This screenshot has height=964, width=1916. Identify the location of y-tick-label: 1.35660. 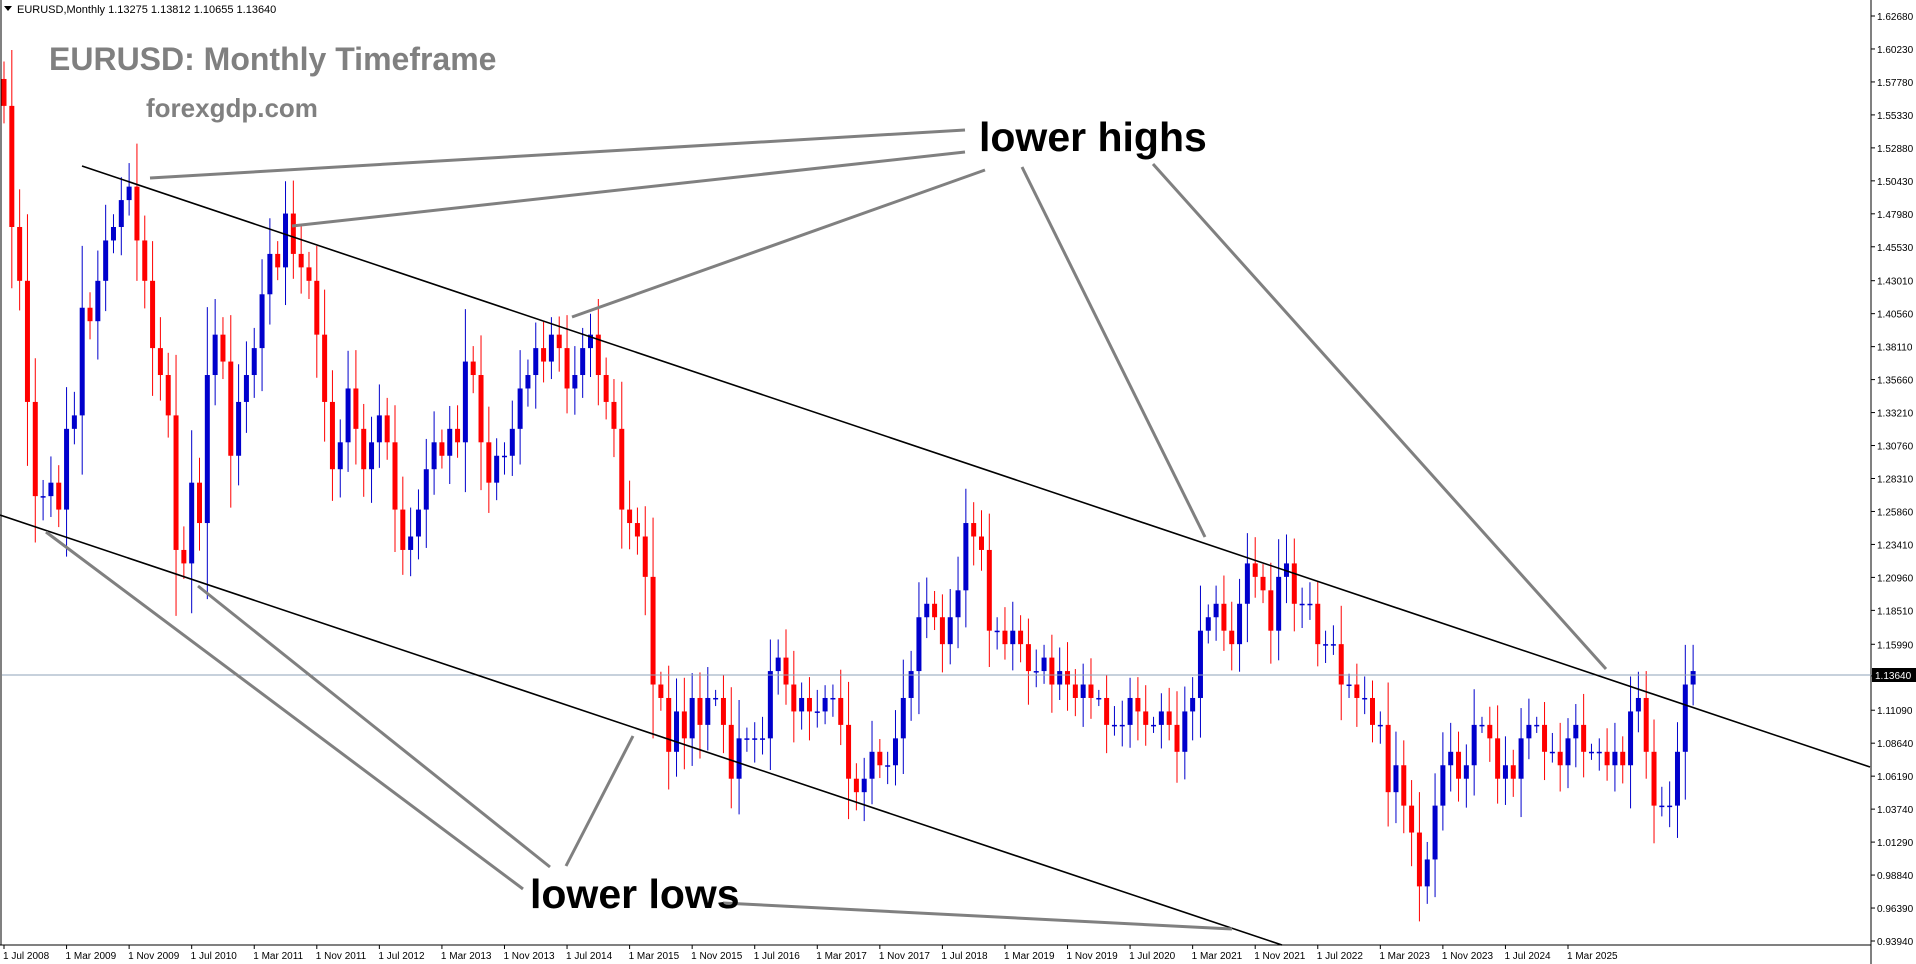
(1895, 381).